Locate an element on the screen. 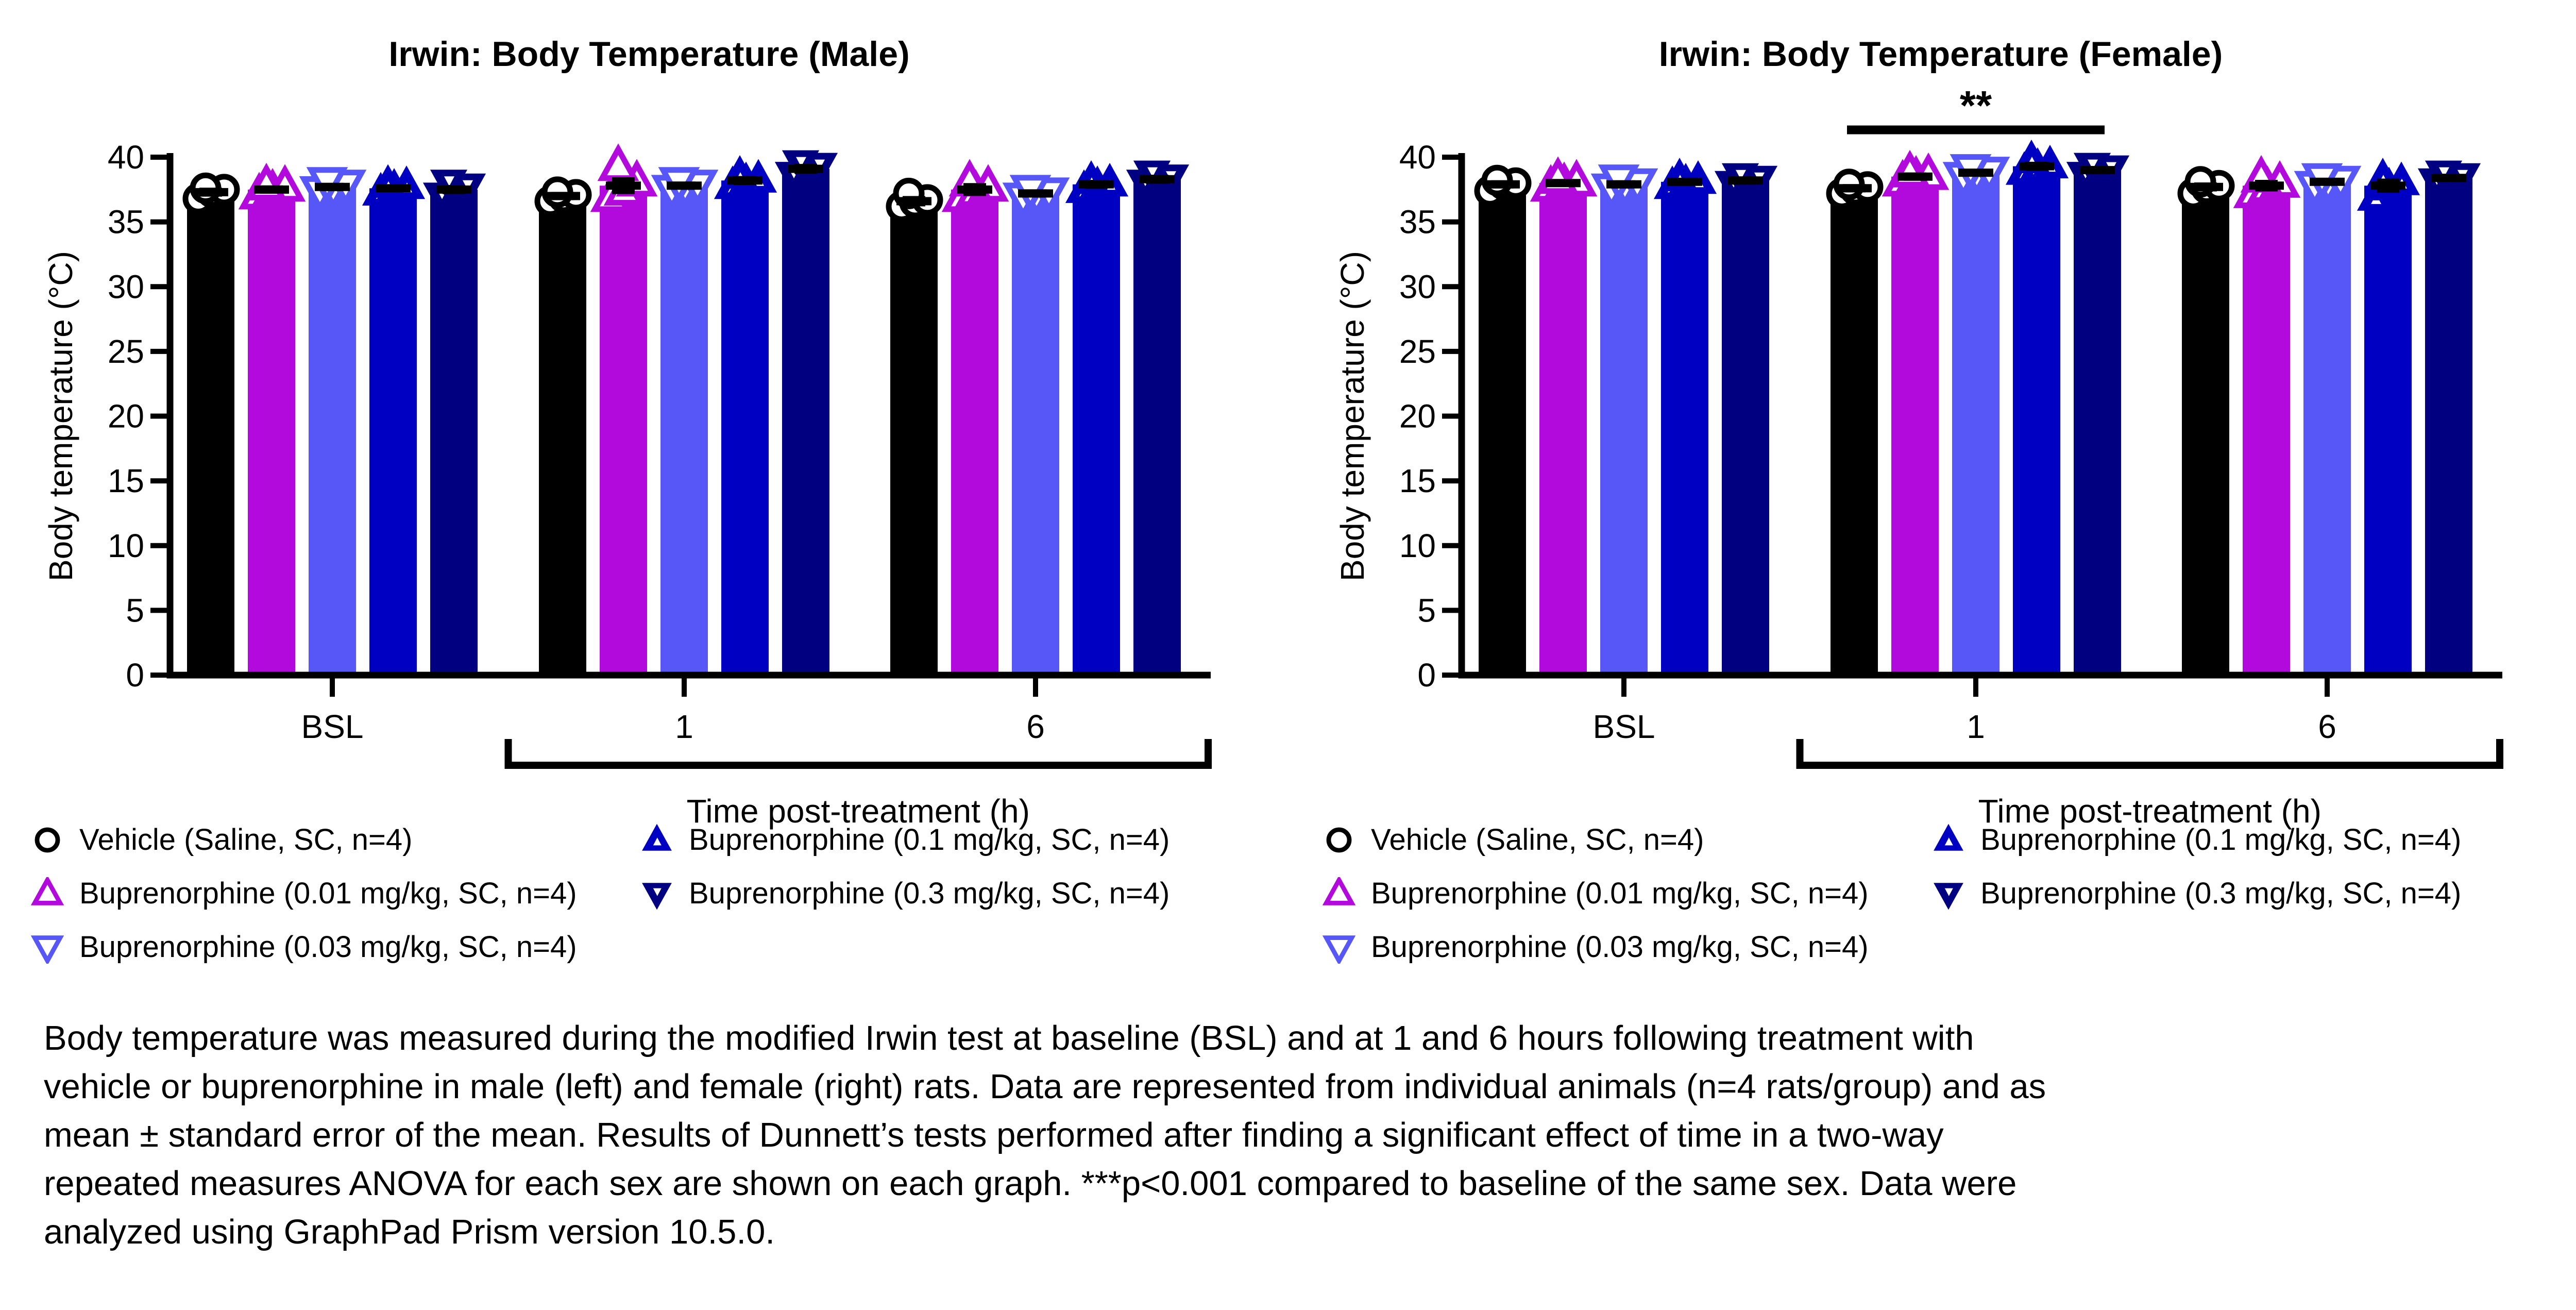  significance-label: ** is located at coordinates (1976, 105).